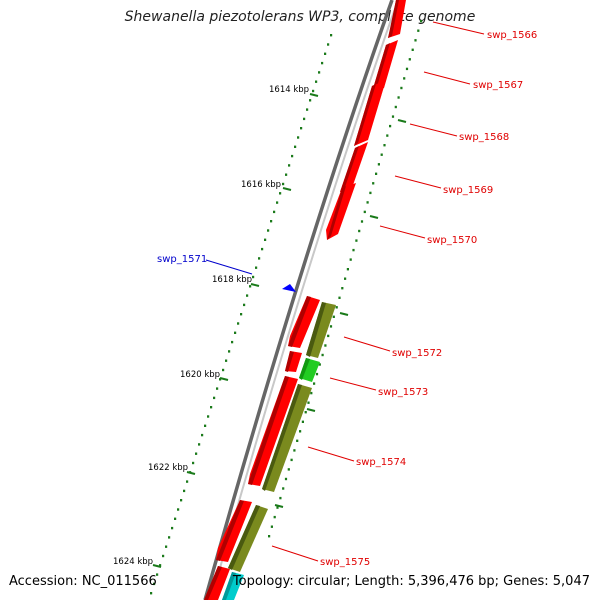 This screenshot has height=600, width=600. I want to click on gene-label-swp_1566: swp_1566, so click(512, 35).